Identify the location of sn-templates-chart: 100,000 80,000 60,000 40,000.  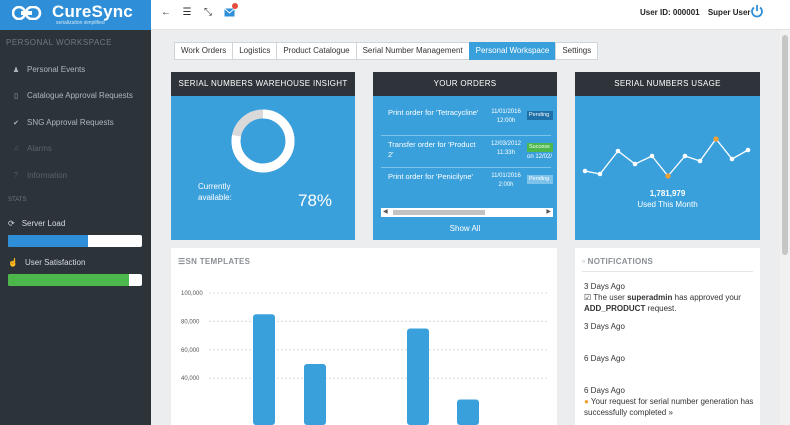
(365, 358).